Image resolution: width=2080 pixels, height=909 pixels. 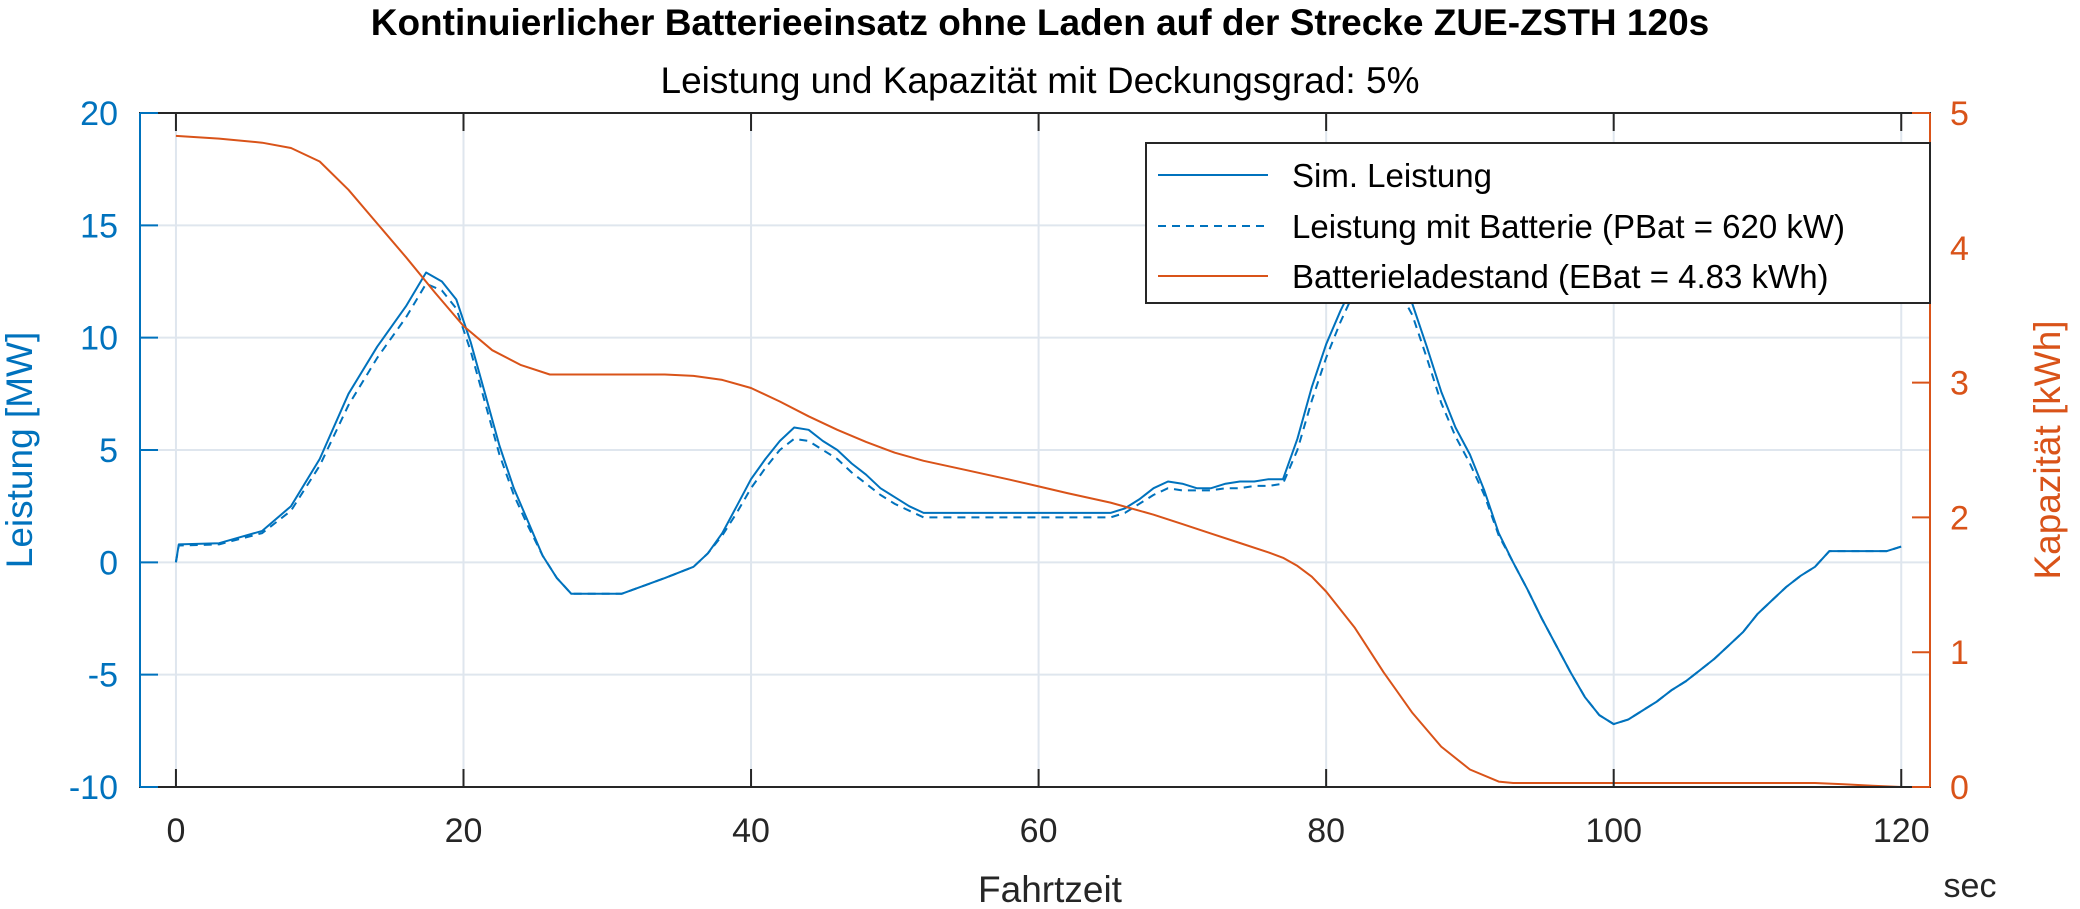 What do you see at coordinates (20, 450) in the screenshot?
I see `left-axis-label: Leistung [MW]` at bounding box center [20, 450].